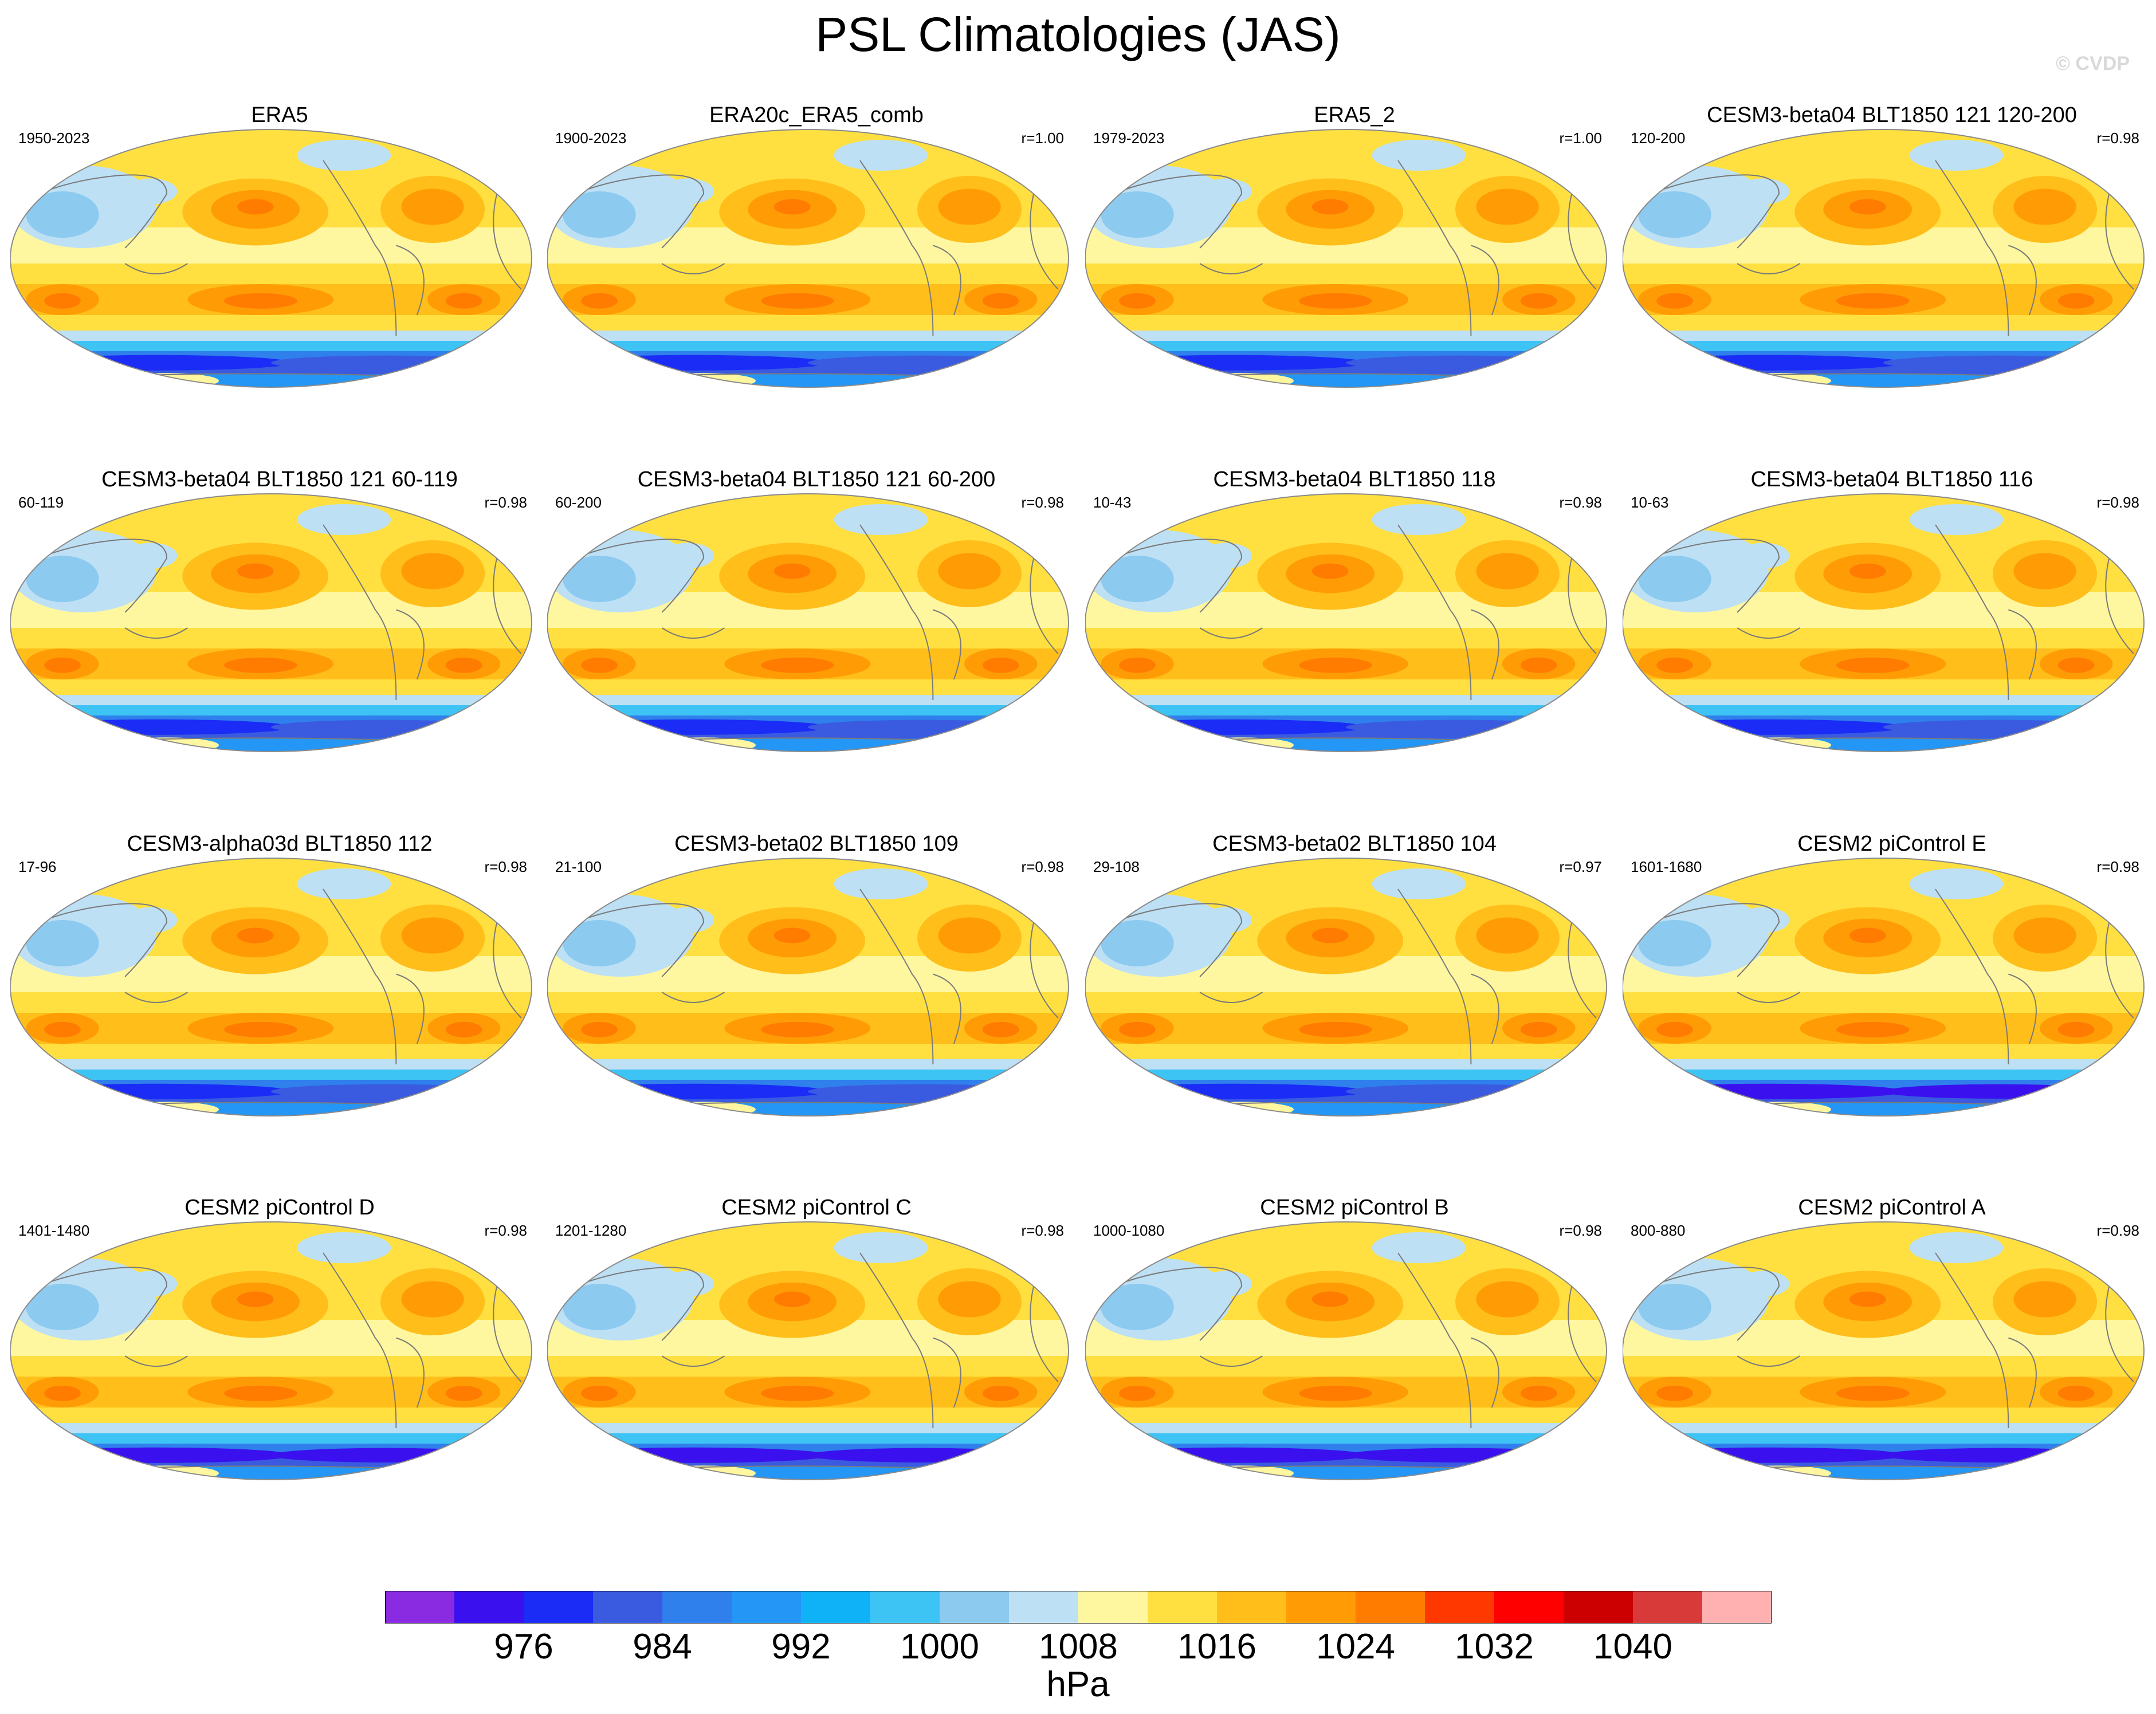 This screenshot has width=2156, height=1714. Describe the element at coordinates (279, 479) in the screenshot. I see `panel-title: CESM3-beta04 BLT1850 121 60-119` at that location.